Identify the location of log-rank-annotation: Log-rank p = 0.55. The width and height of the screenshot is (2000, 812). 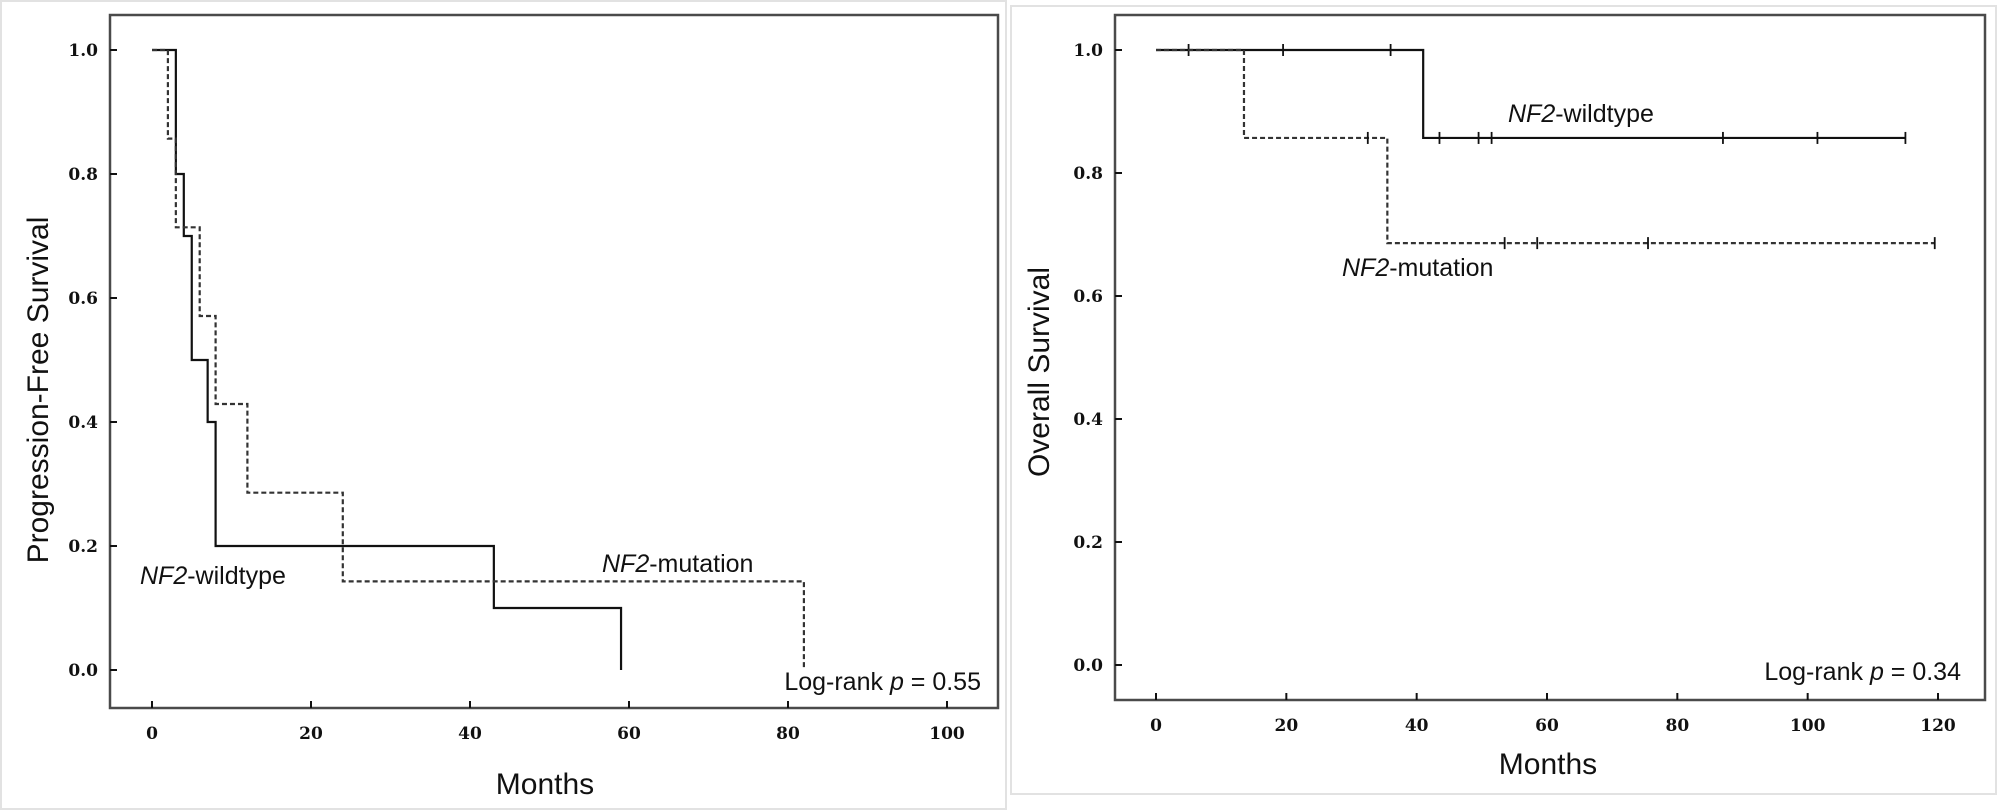
(882, 682).